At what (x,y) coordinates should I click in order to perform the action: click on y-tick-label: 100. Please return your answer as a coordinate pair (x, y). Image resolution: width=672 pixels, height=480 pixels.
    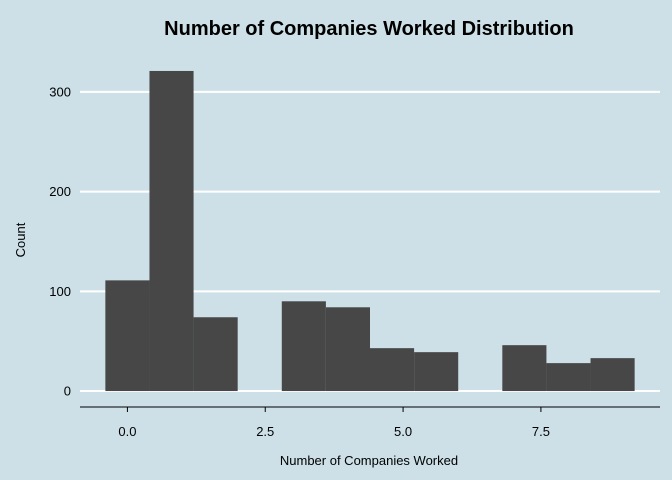
    Looking at the image, I should click on (60, 291).